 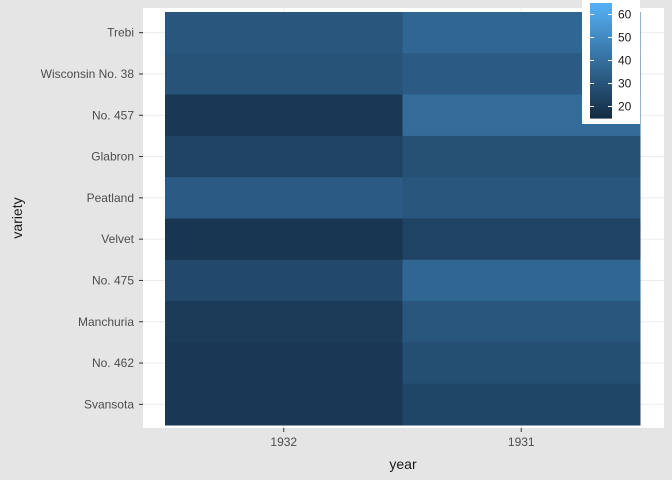 What do you see at coordinates (112, 157) in the screenshot?
I see `y-tick-label: Glabron` at bounding box center [112, 157].